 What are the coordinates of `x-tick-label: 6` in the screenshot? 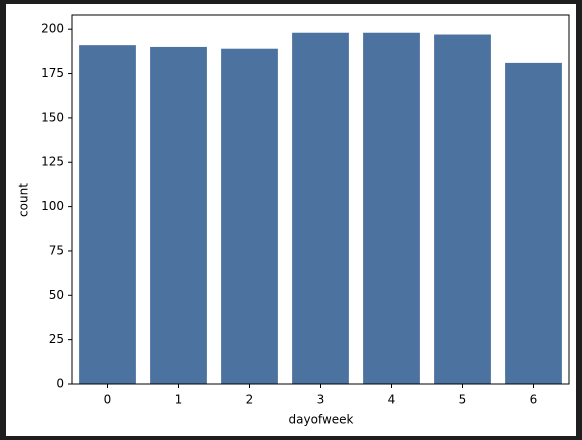 It's located at (534, 400).